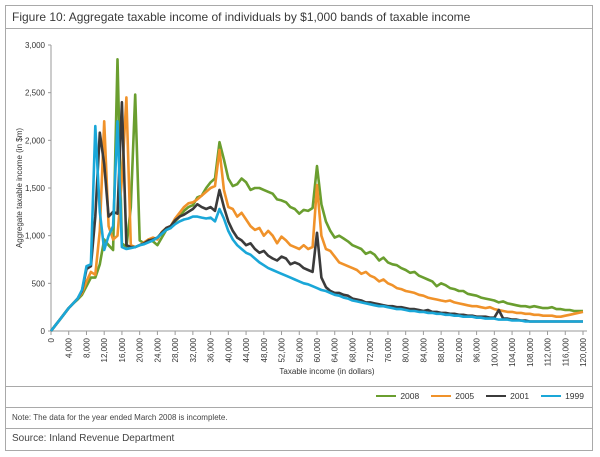 The width and height of the screenshot is (600, 457). What do you see at coordinates (39, 283) in the screenshot?
I see `y-tick-label: 500` at bounding box center [39, 283].